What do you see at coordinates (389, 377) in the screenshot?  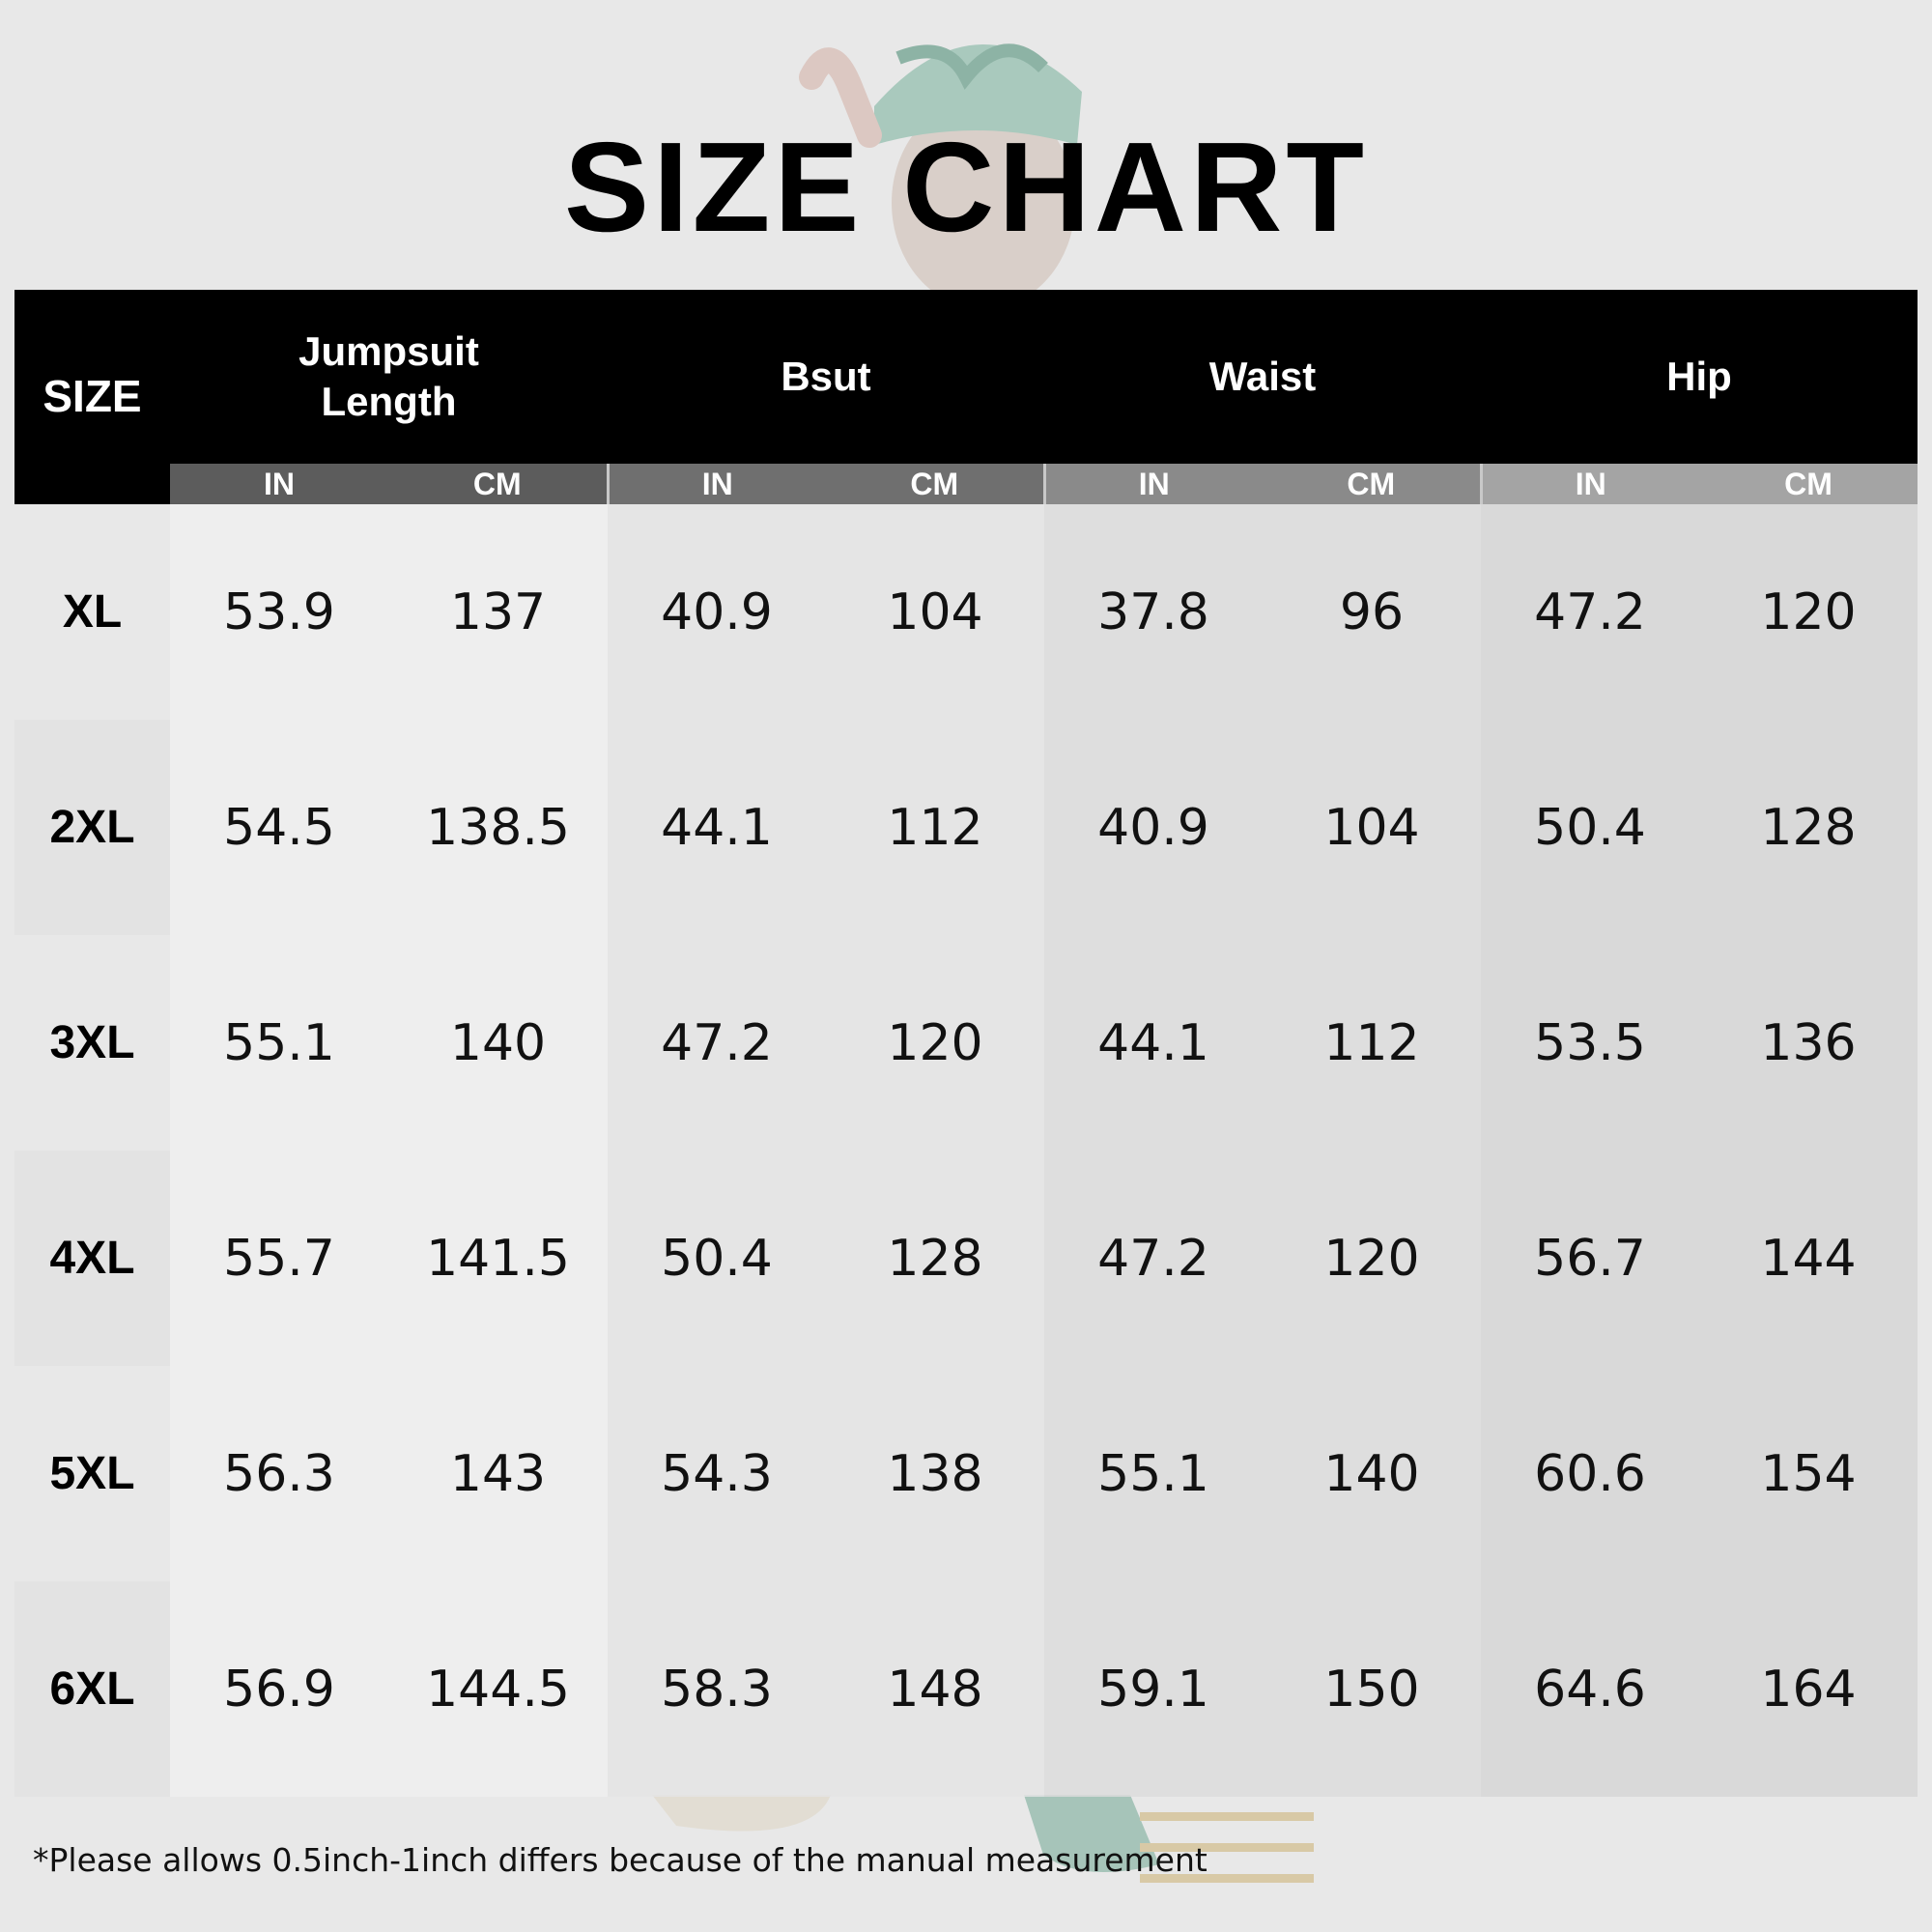 I see `jumpsuit-length-header: Jumpsuit Length` at bounding box center [389, 377].